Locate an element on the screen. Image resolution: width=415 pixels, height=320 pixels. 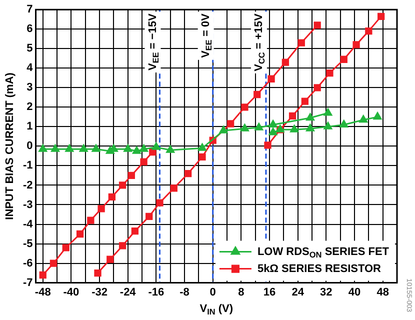
x-tick-label: -40 is located at coordinates (71, 292).